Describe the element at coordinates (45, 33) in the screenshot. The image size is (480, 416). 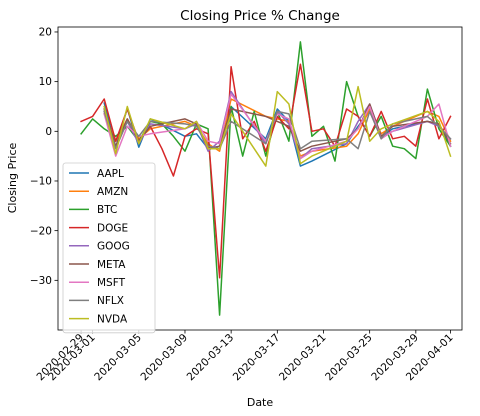
I see `y-tick-label: 20` at that location.